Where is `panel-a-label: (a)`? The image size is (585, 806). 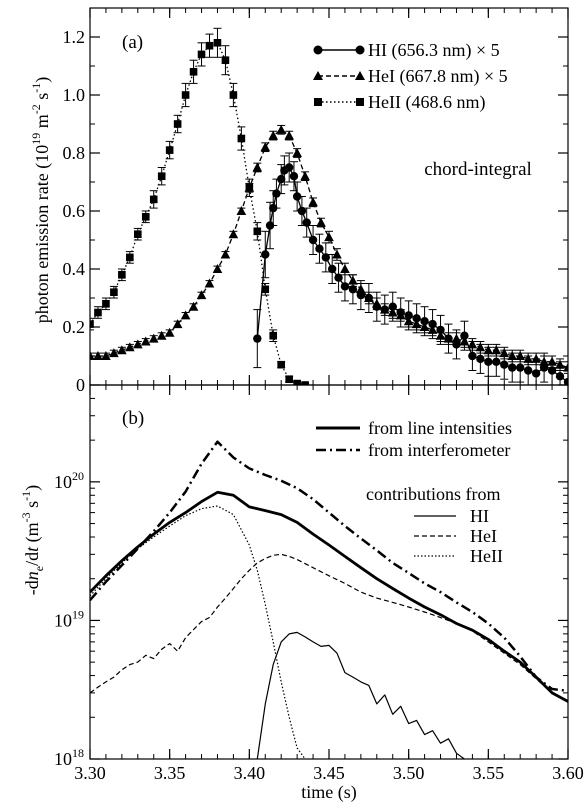
panel-a-label: (a) is located at coordinates (132, 42).